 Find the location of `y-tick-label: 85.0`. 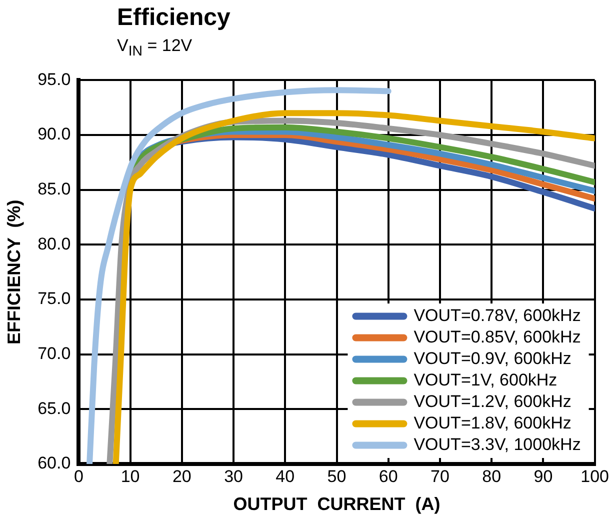

y-tick-label: 85.0 is located at coordinates (54, 189).